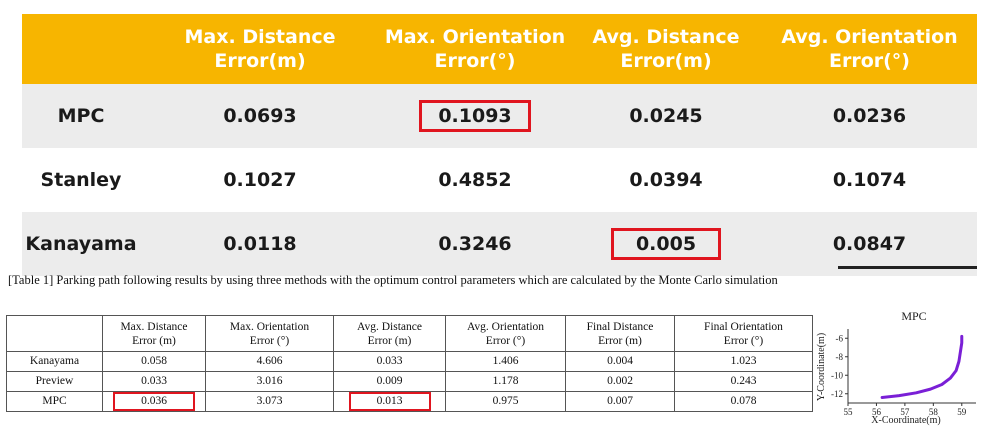 The image size is (991, 431). What do you see at coordinates (821, 367) in the screenshot?
I see `y-axis-label: Y-Coordinate(m)` at bounding box center [821, 367].